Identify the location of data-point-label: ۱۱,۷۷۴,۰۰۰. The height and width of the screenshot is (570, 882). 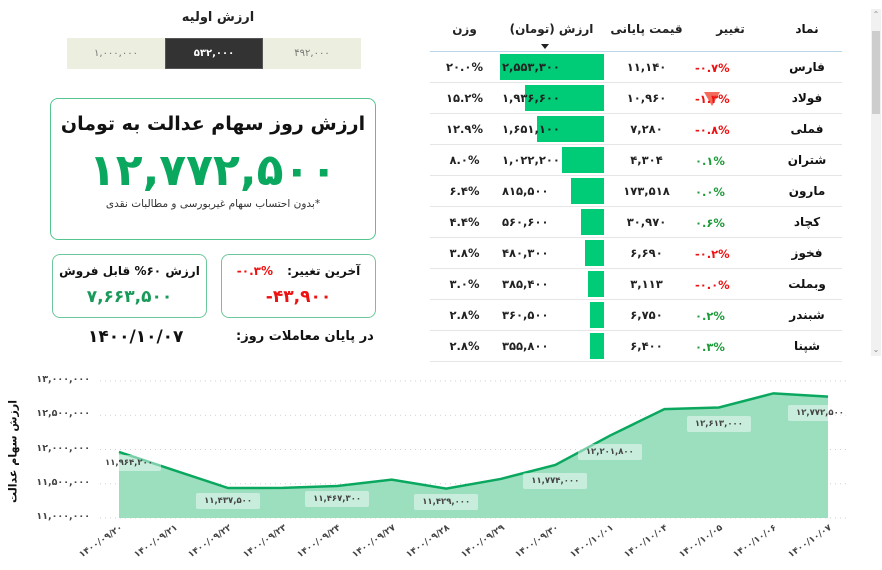
(555, 480).